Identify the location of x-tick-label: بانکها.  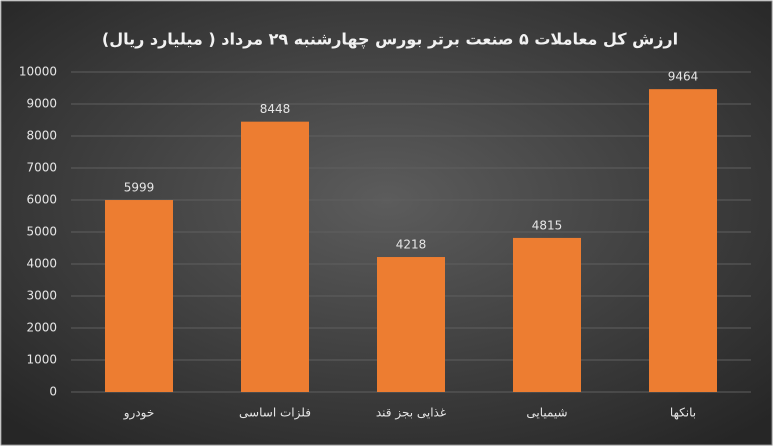
(683, 413).